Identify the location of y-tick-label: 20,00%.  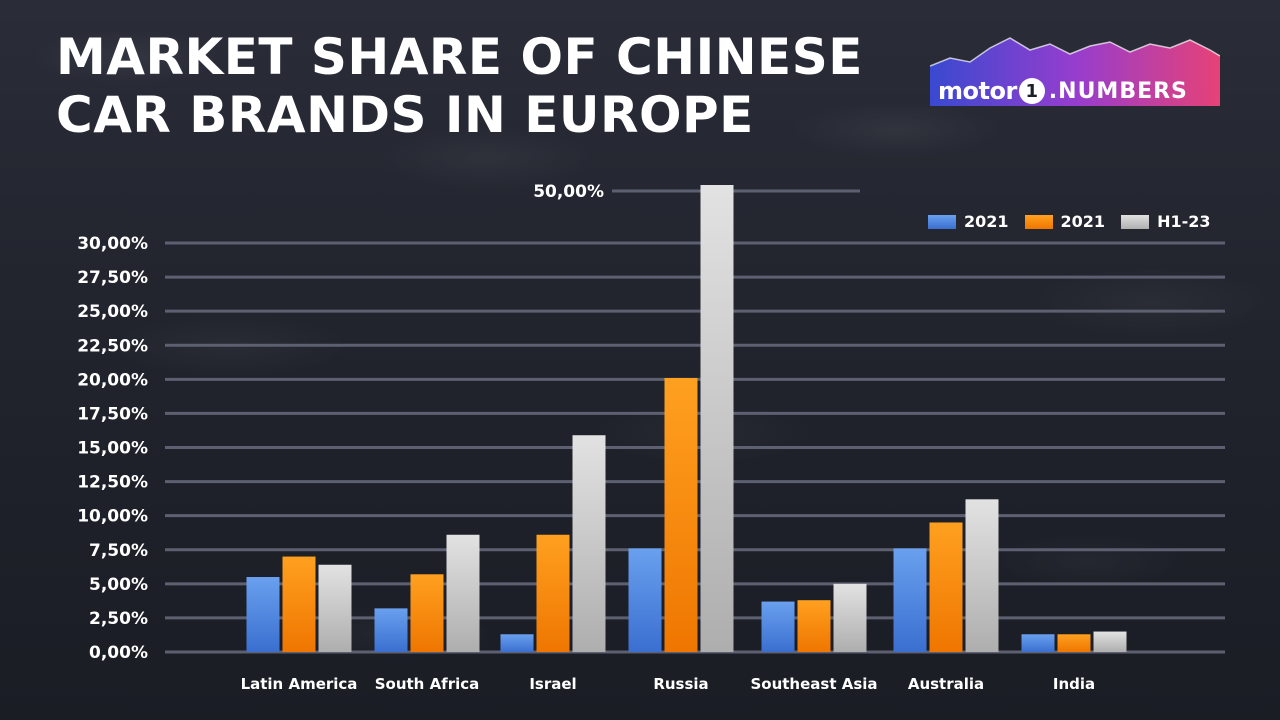
(112, 380).